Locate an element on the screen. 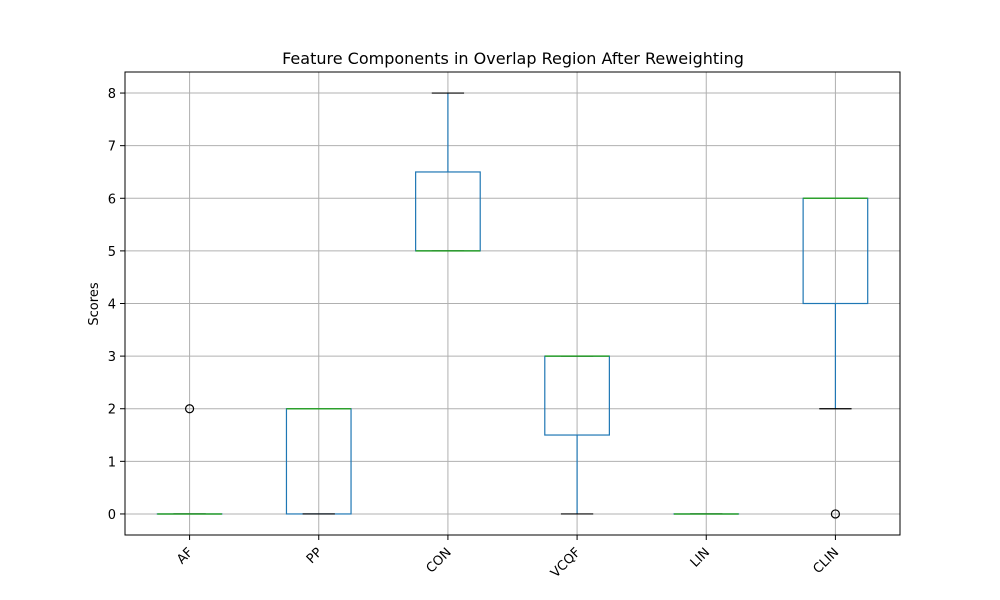  x-tick-label: CON is located at coordinates (439, 560).